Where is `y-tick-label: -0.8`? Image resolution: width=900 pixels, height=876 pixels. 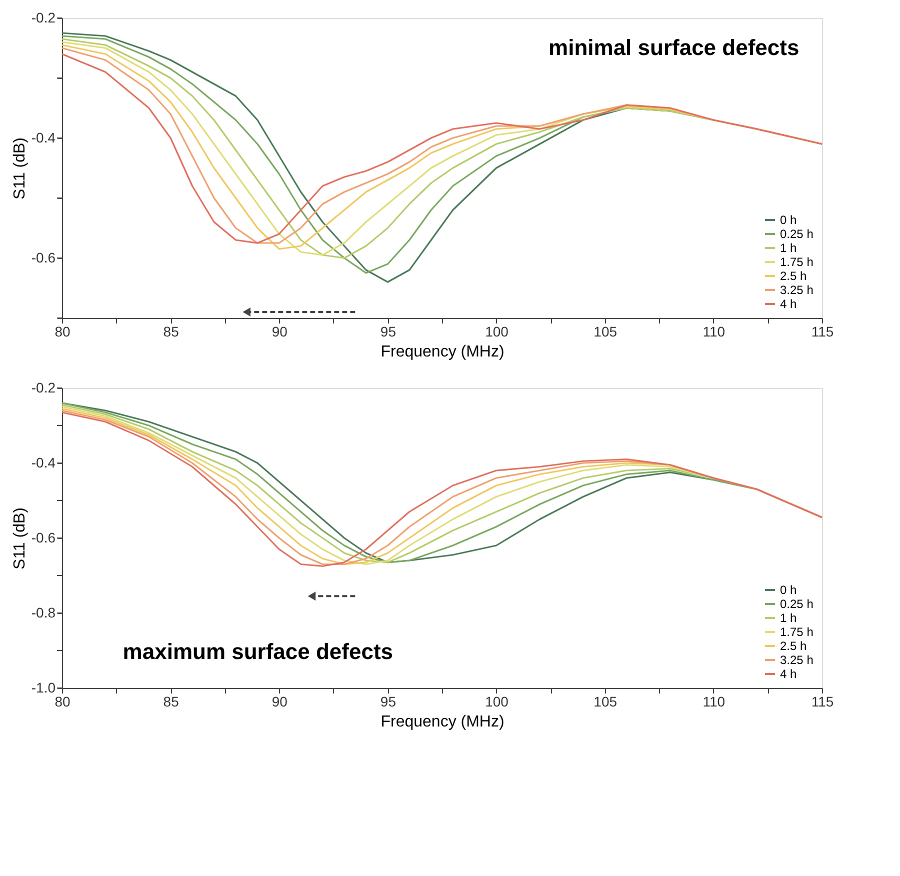
y-tick-label: -0.8 is located at coordinates (43, 612).